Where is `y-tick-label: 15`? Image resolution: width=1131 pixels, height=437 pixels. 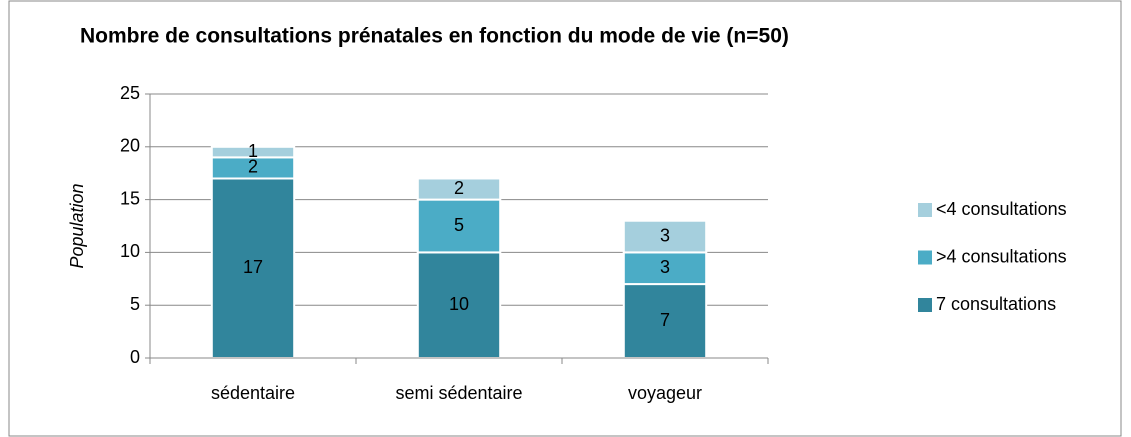
y-tick-label: 15 is located at coordinates (130, 198).